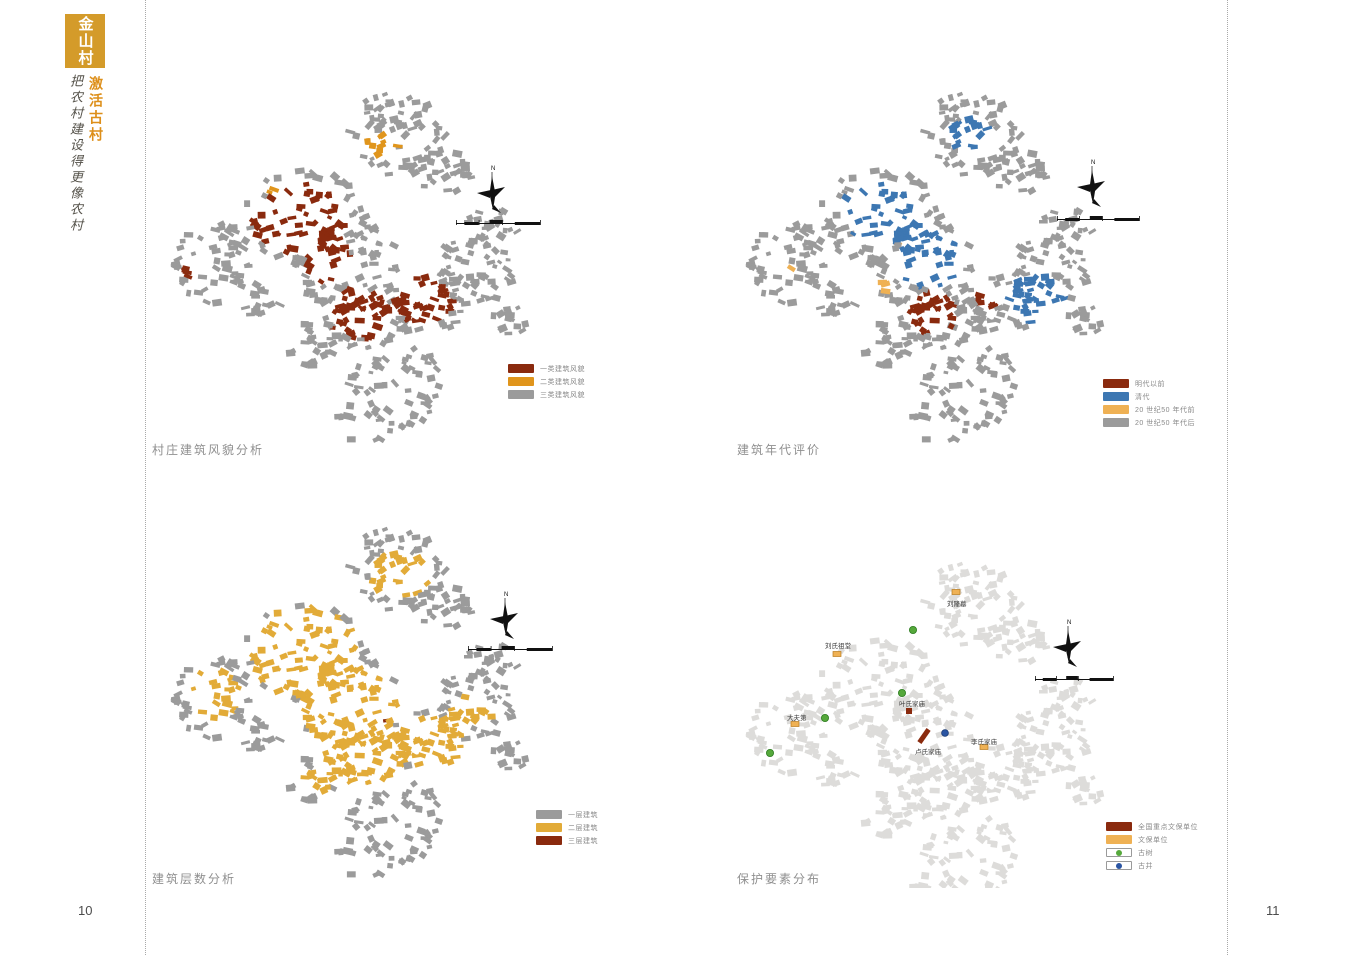 Image resolution: width=1366 pixels, height=955 pixels. Describe the element at coordinates (567, 814) in the screenshot. I see `legend-item: 一层建筑` at that location.